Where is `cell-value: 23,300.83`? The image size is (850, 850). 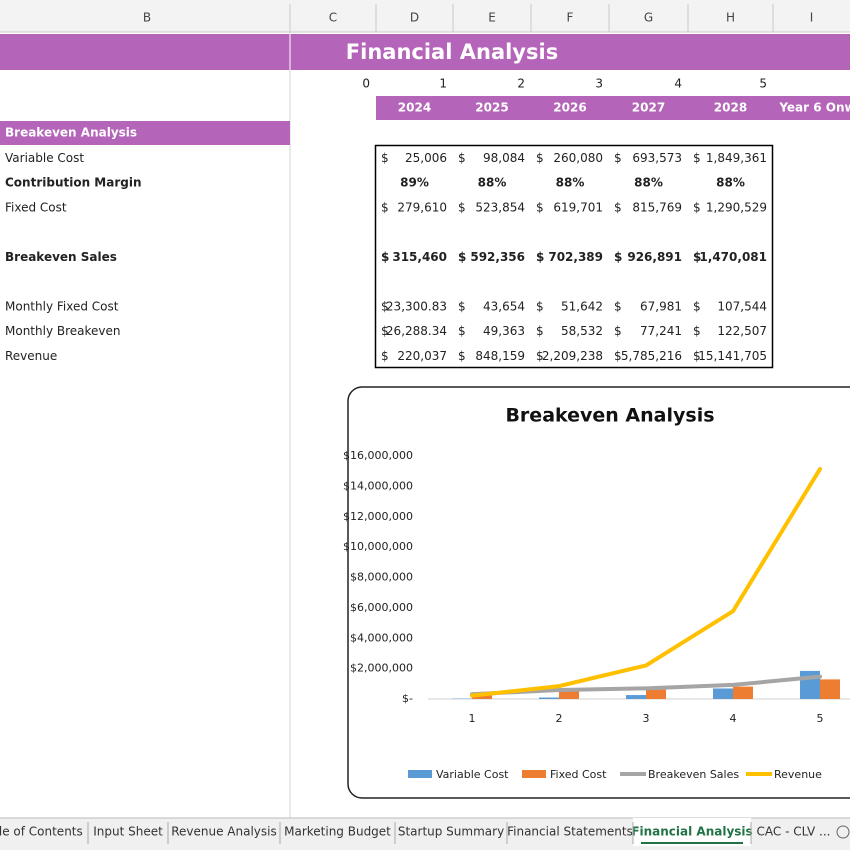
cell-value: 23,300.83 is located at coordinates (416, 306).